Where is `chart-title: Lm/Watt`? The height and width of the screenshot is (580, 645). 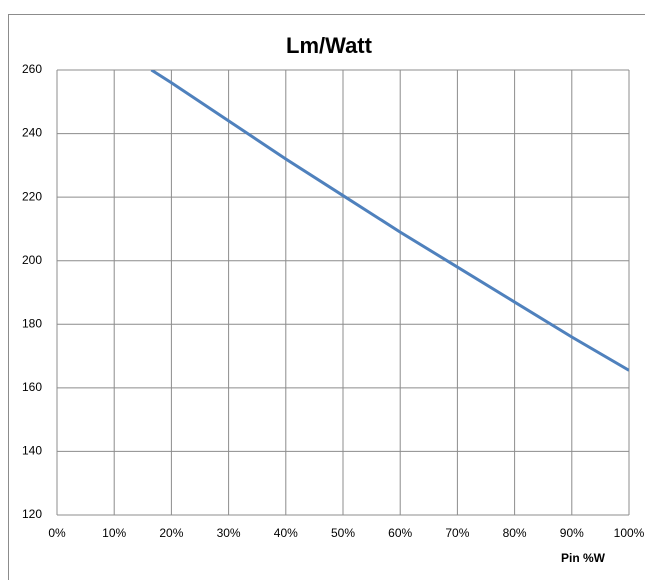 chart-title: Lm/Watt is located at coordinates (329, 45).